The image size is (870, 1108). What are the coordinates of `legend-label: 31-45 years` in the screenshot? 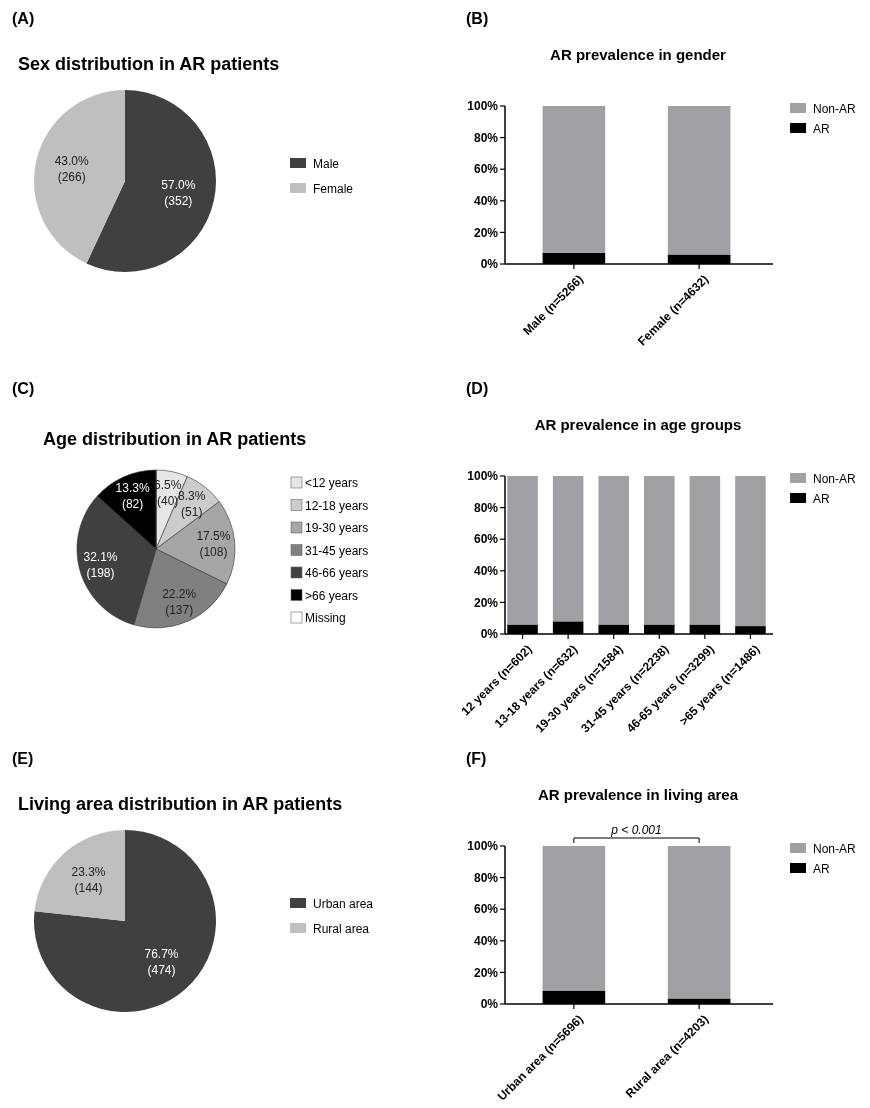 It's located at (337, 550).